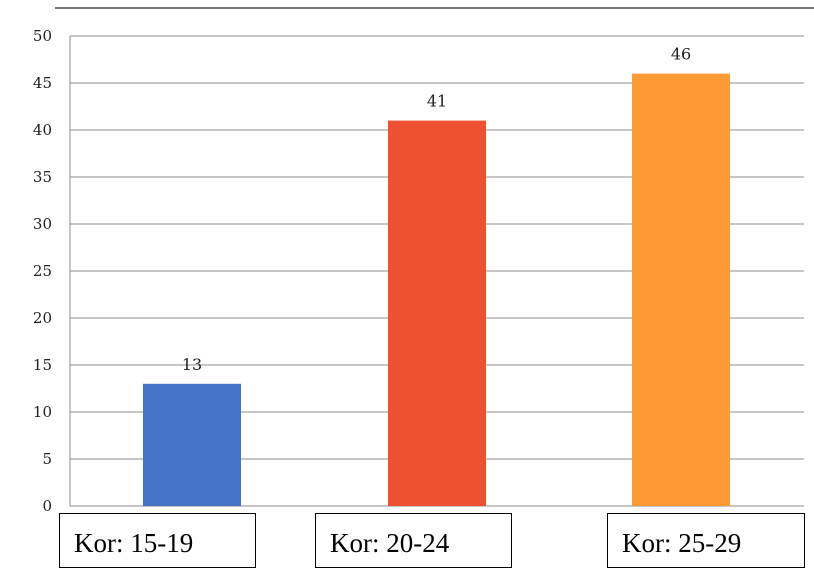  Describe the element at coordinates (42, 412) in the screenshot. I see `y-tick-label: 10` at that location.